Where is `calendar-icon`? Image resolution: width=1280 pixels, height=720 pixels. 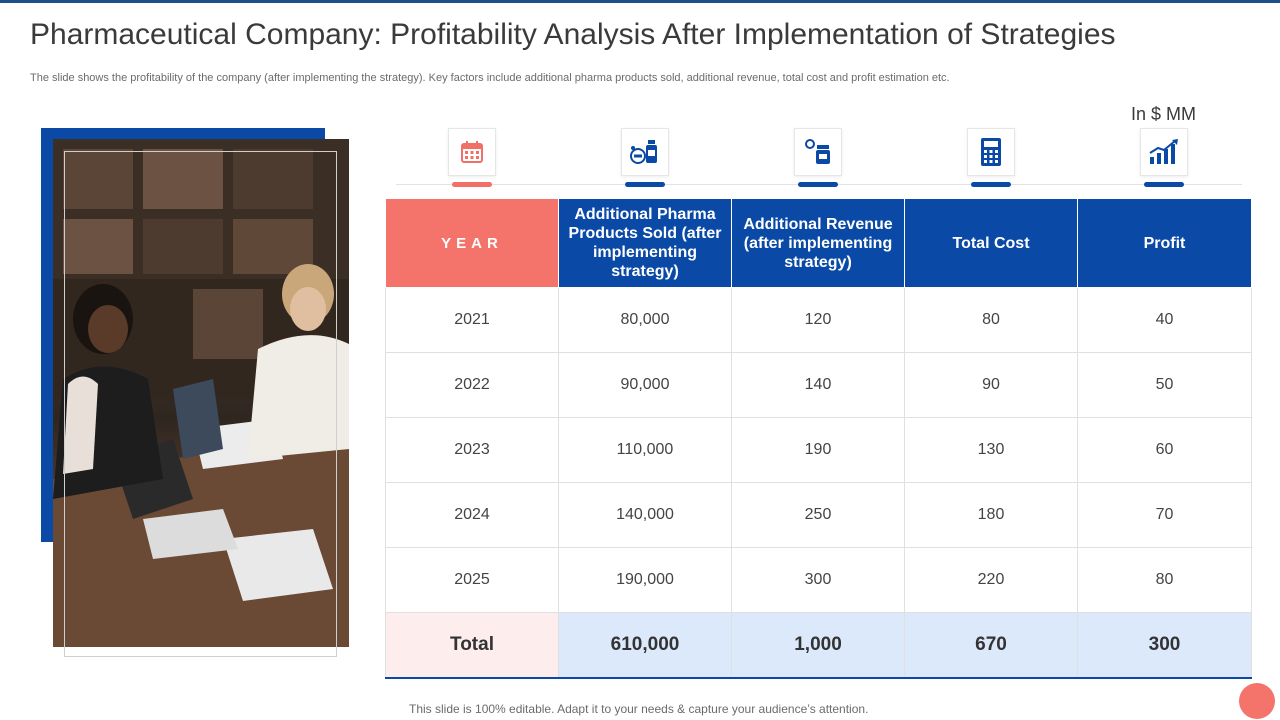 calendar-icon is located at coordinates (472, 152).